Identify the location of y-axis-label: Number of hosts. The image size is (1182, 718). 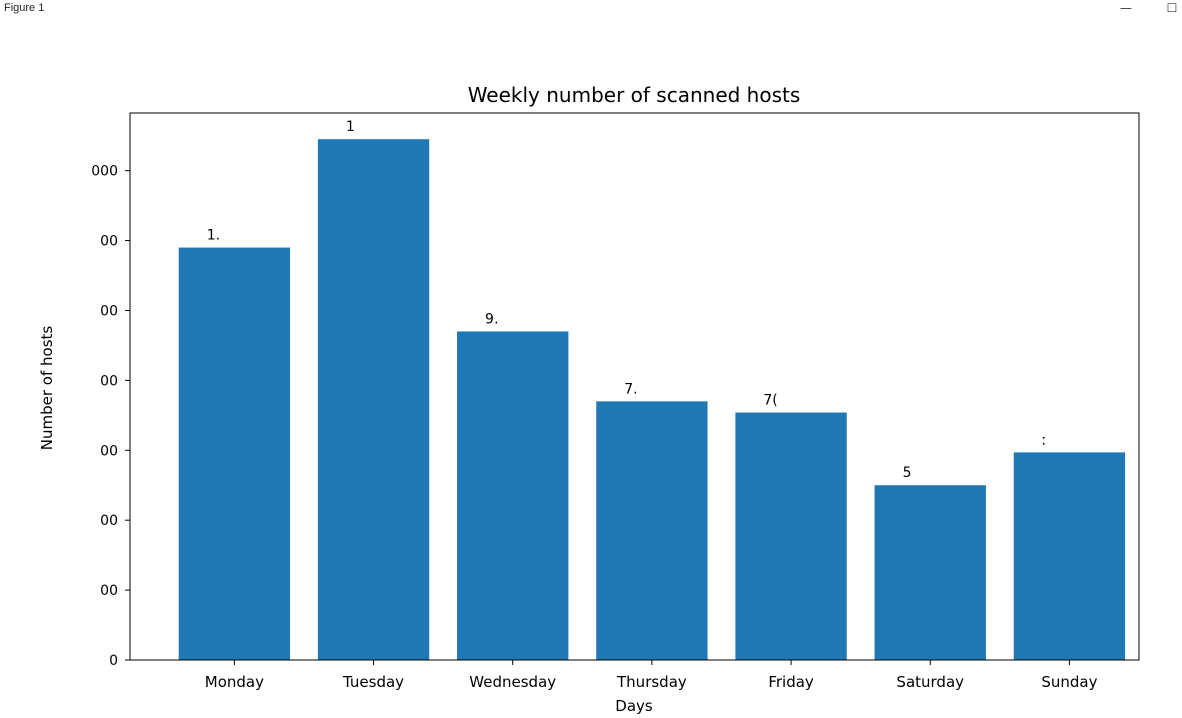
(47, 388).